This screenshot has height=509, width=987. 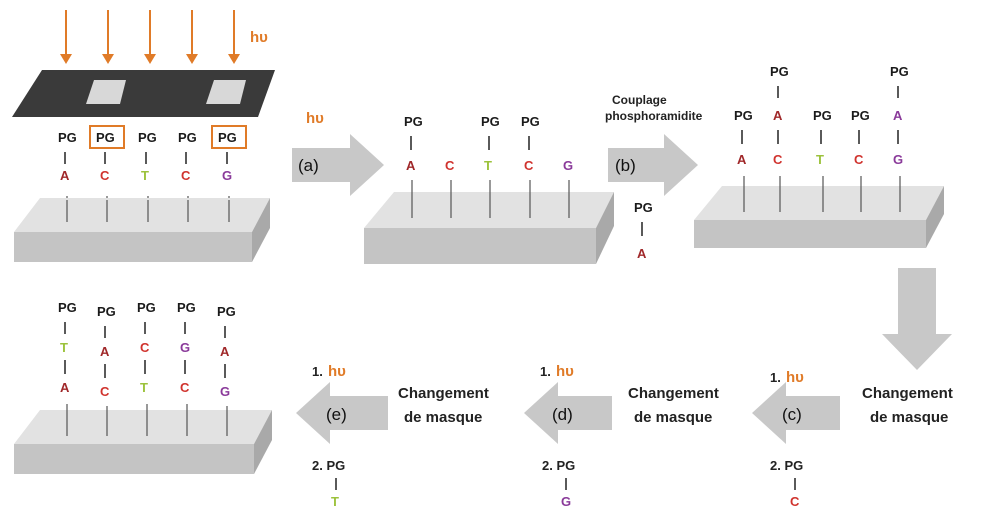 What do you see at coordinates (775, 377) in the screenshot?
I see `step-c-num1: 1.` at bounding box center [775, 377].